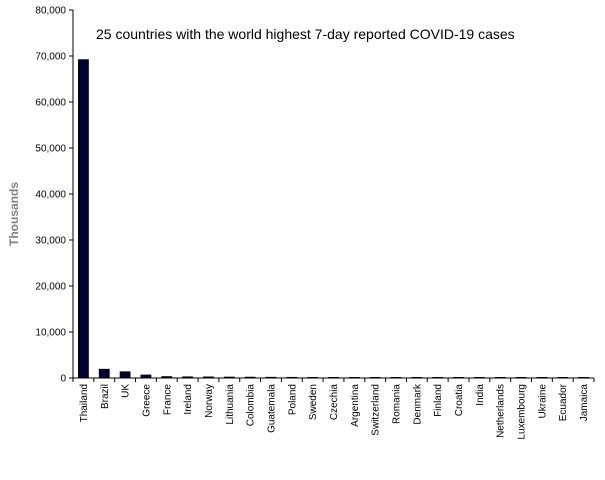  Describe the element at coordinates (542, 401) in the screenshot. I see `x-tick-label: Ukraine` at that location.